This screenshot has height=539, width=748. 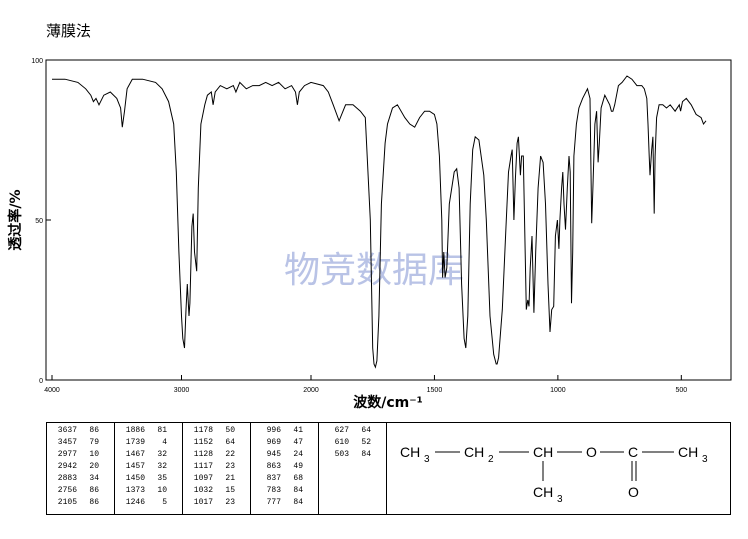 What do you see at coordinates (558, 390) in the screenshot?
I see `x-tick-label-4: 1000` at bounding box center [558, 390].